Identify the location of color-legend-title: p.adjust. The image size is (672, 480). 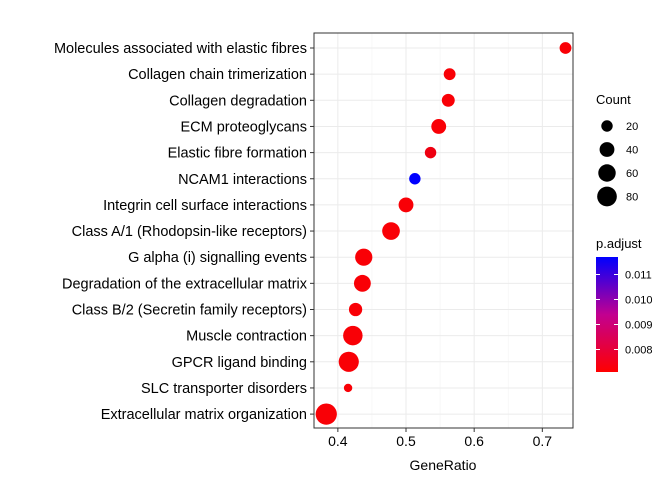
(619, 243).